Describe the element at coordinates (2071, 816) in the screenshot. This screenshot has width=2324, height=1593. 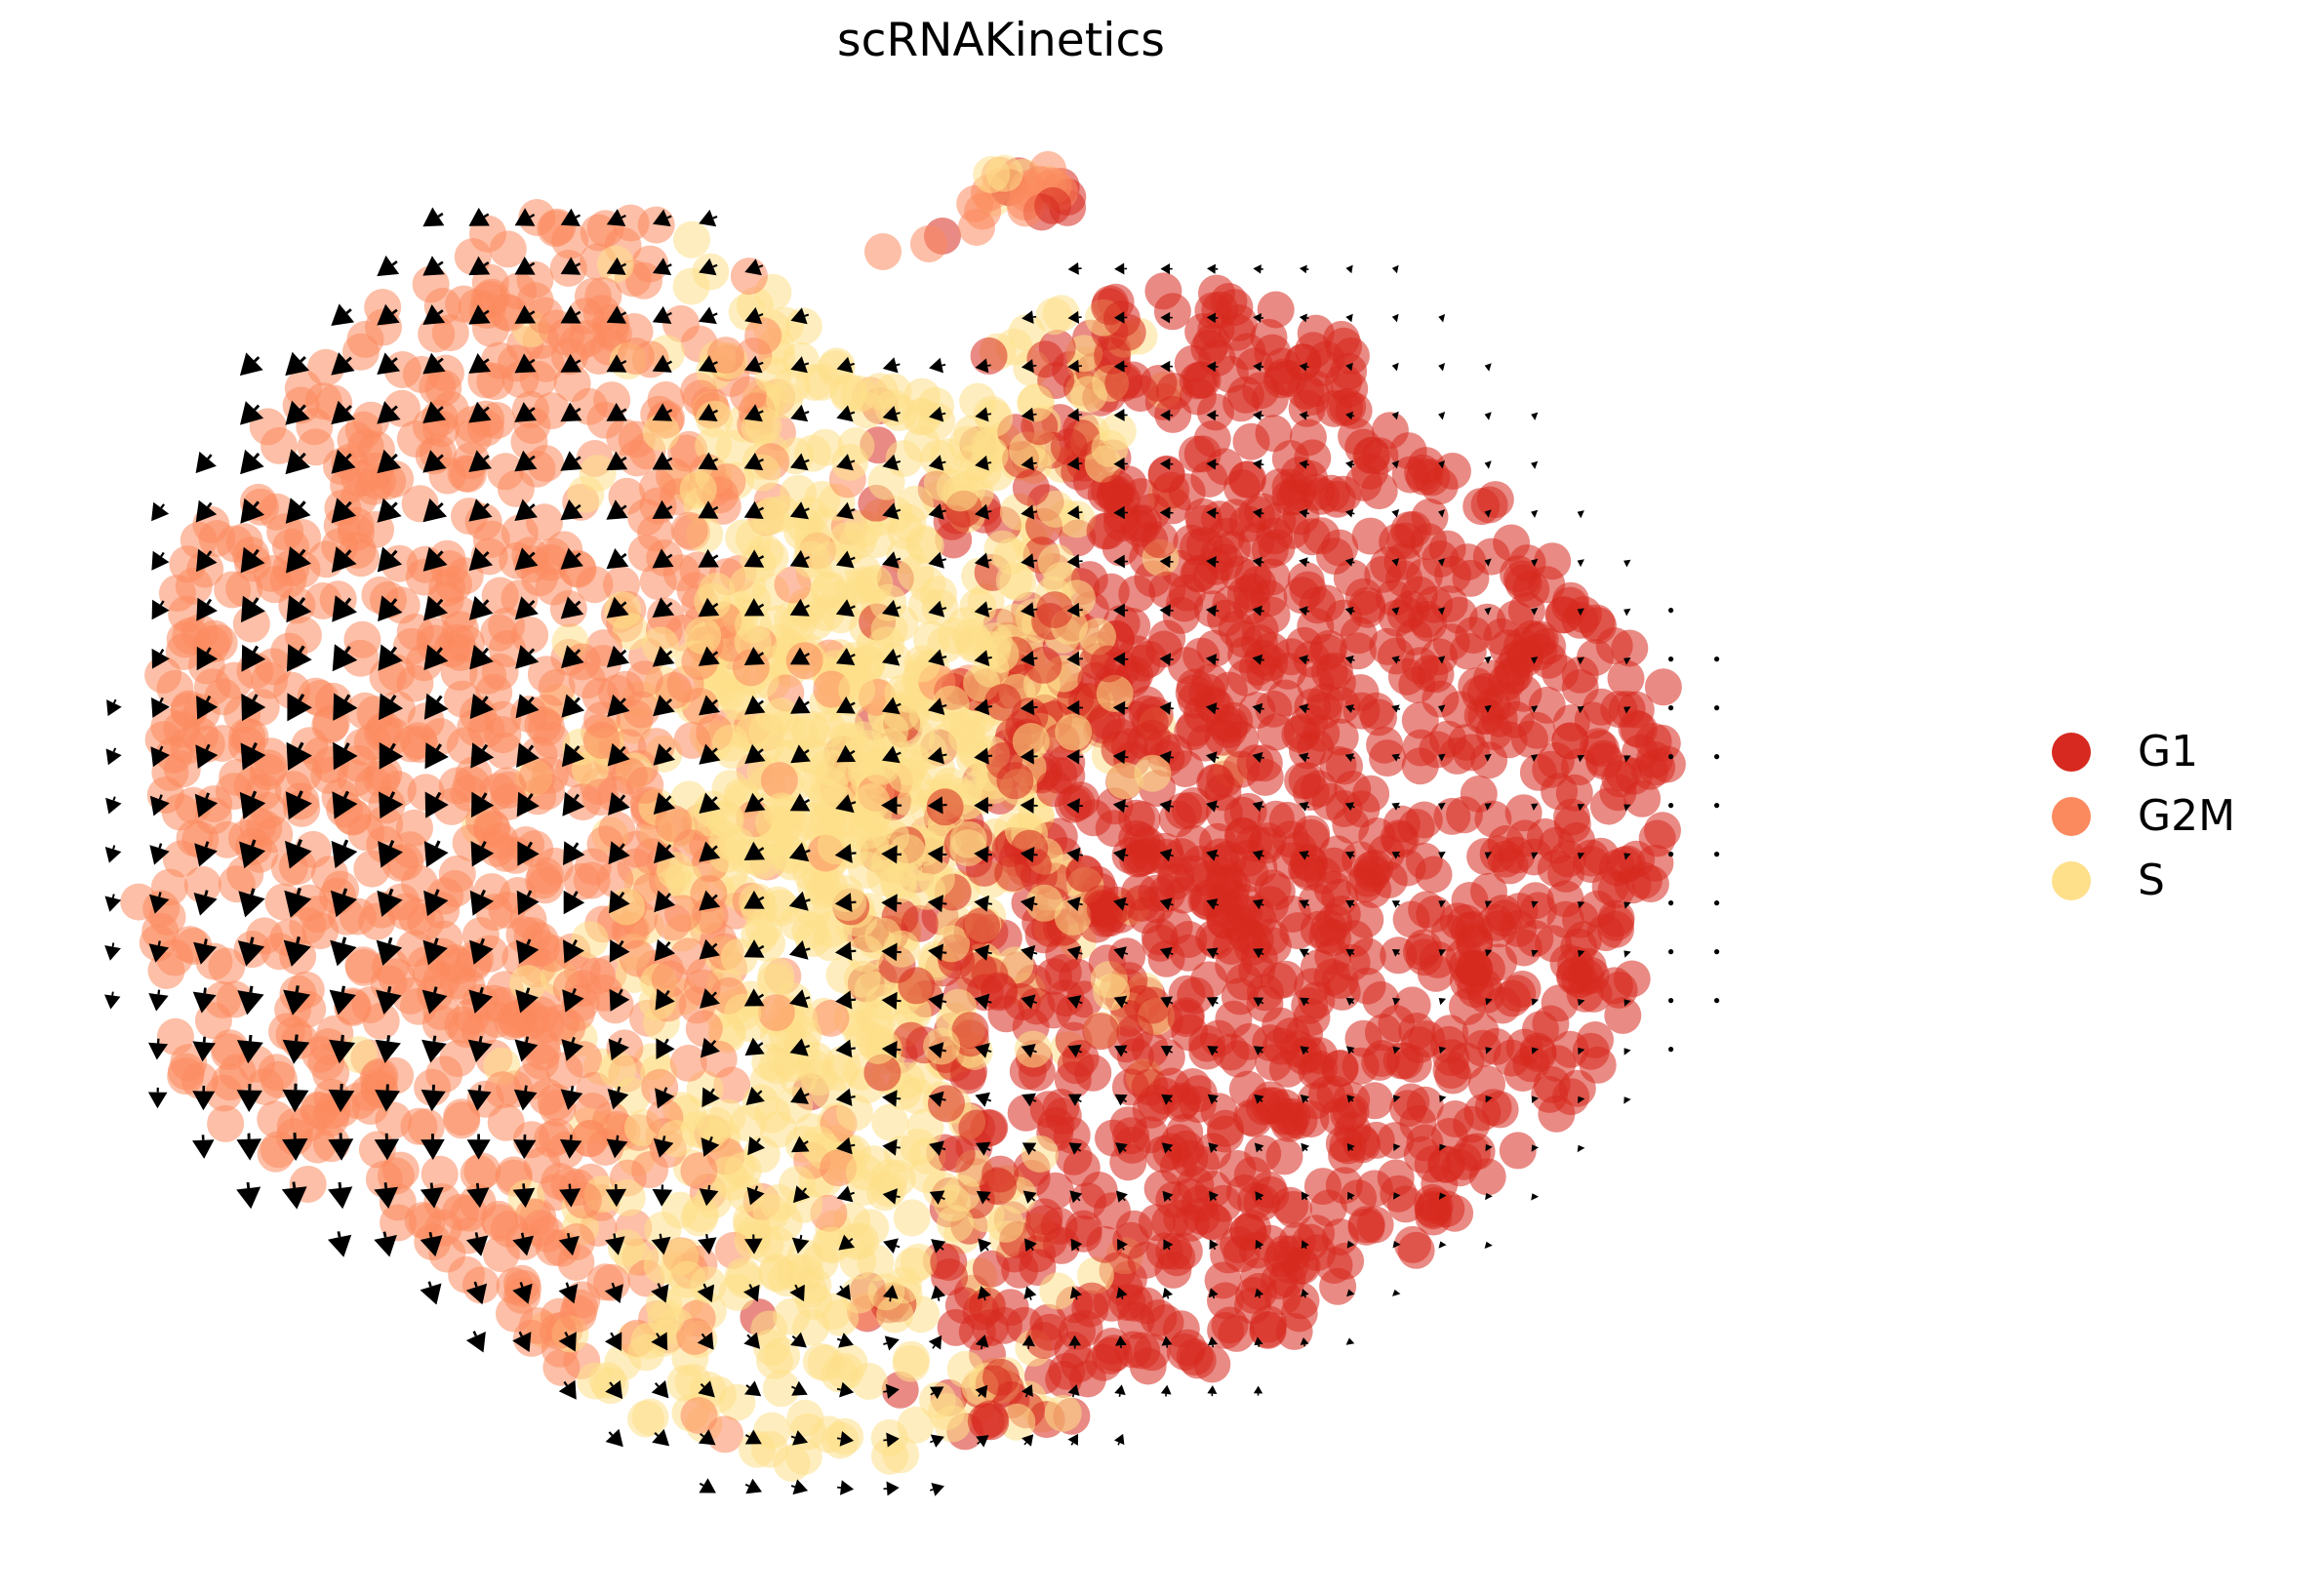
I see `legend-swatch-g2m` at that location.